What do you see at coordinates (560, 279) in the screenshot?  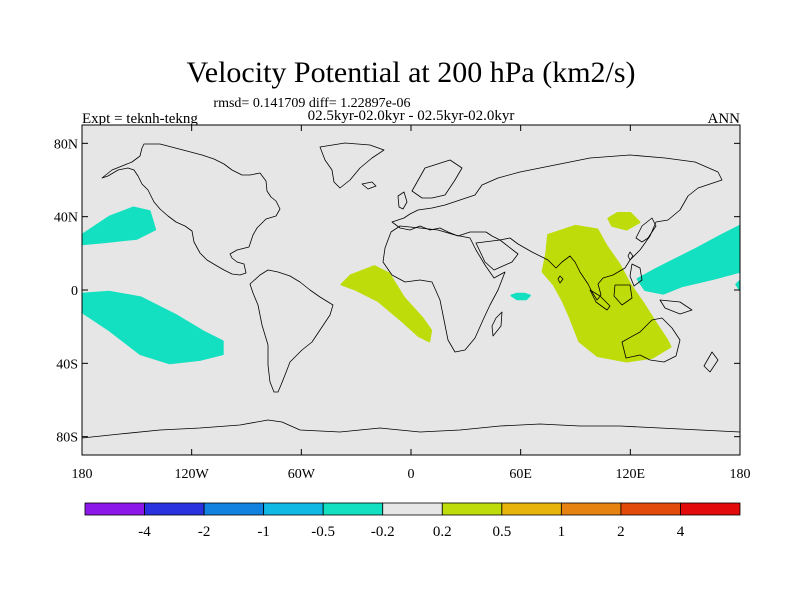 I see `coastline-sri-lanka` at bounding box center [560, 279].